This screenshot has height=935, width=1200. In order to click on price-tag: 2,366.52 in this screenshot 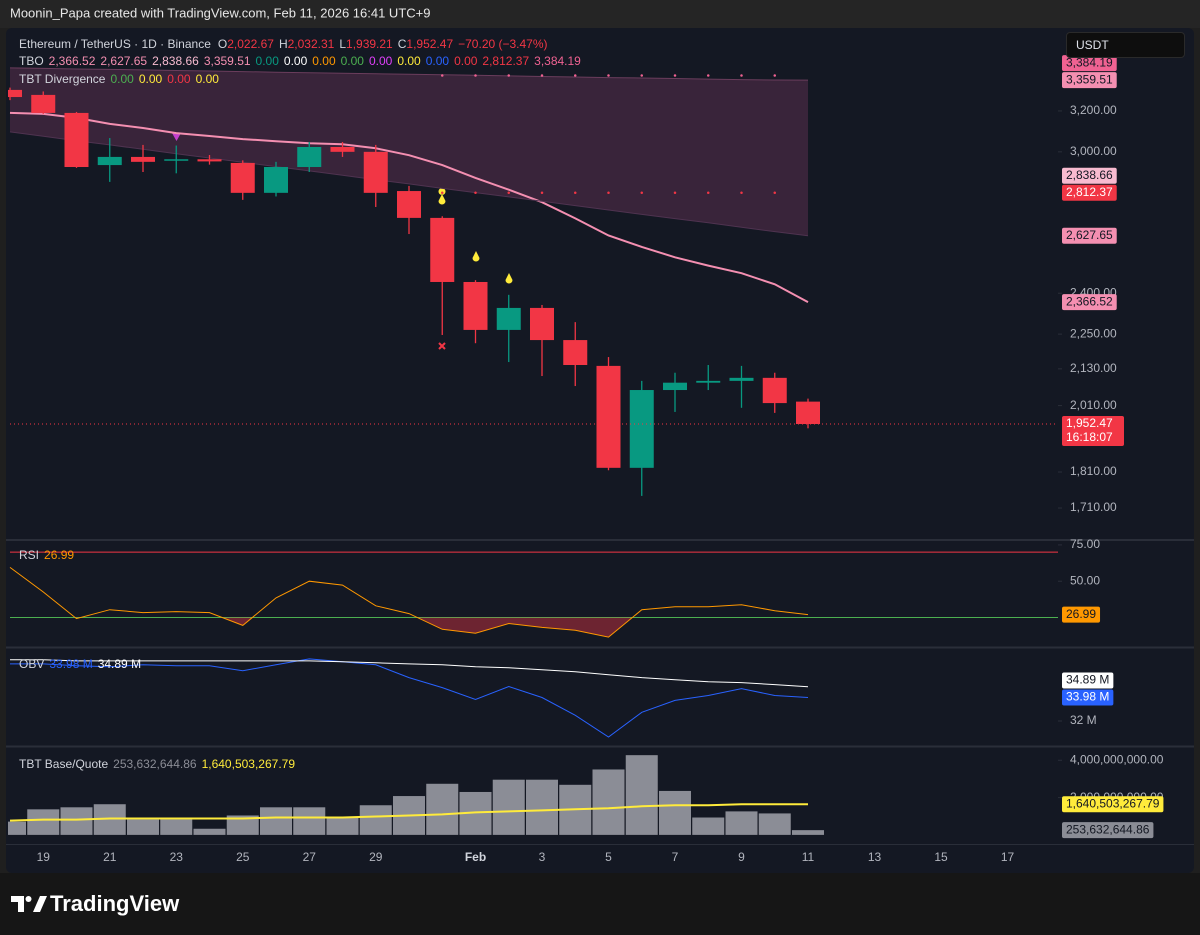, I will do `click(1089, 302)`.